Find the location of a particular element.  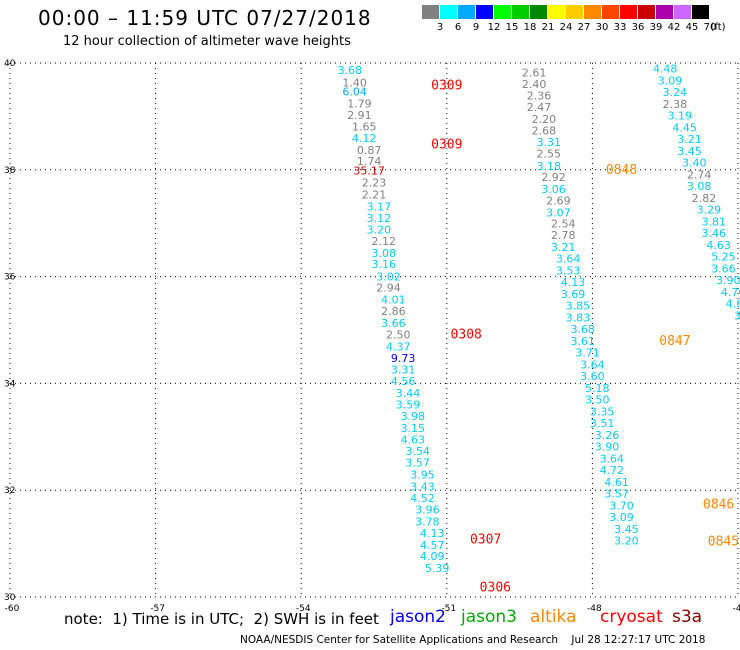

wave-height-label: 3.96 is located at coordinates (427, 510).